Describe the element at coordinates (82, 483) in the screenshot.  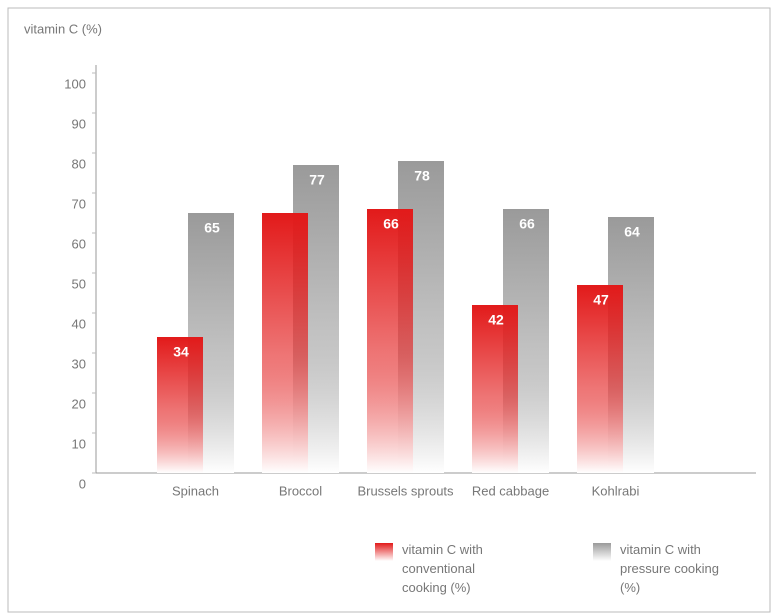
I see `y-tick-label: 0` at that location.